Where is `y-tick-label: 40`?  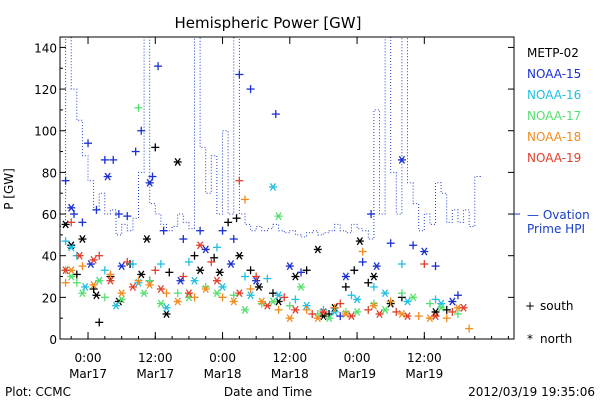 y-tick-label: 40 is located at coordinates (49, 257).